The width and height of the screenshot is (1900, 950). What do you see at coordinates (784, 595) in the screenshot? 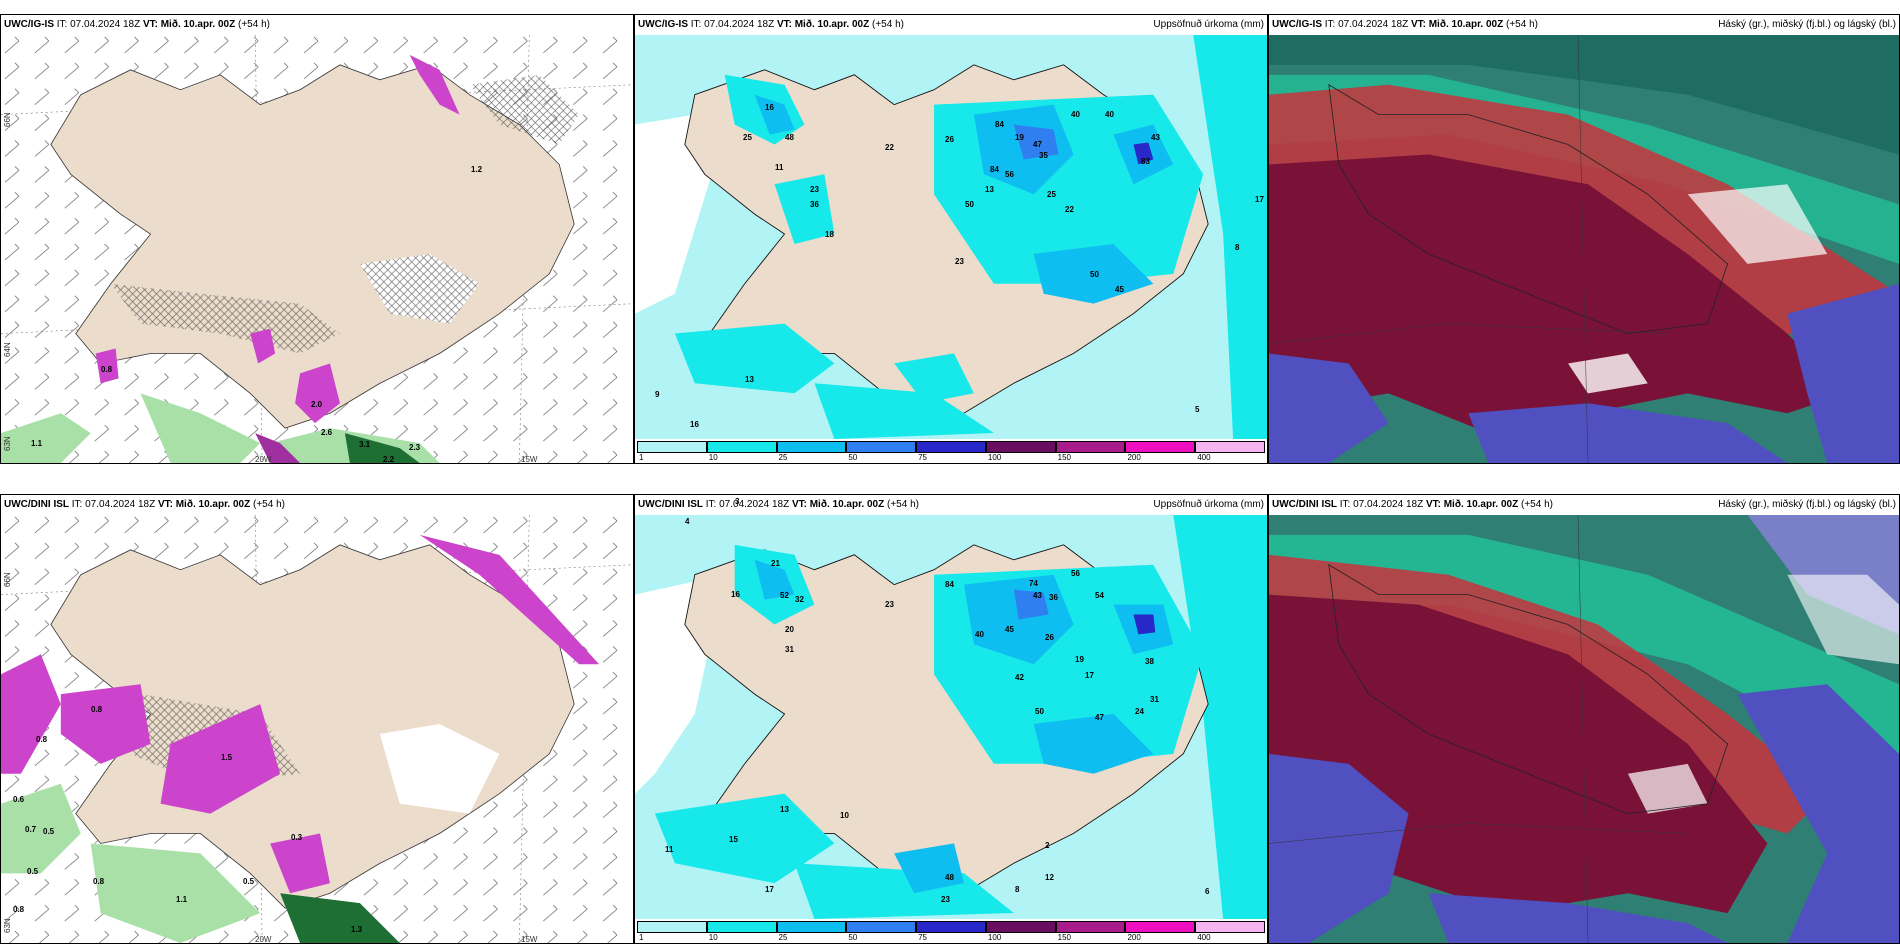
I see `precip-value: 52` at bounding box center [784, 595].